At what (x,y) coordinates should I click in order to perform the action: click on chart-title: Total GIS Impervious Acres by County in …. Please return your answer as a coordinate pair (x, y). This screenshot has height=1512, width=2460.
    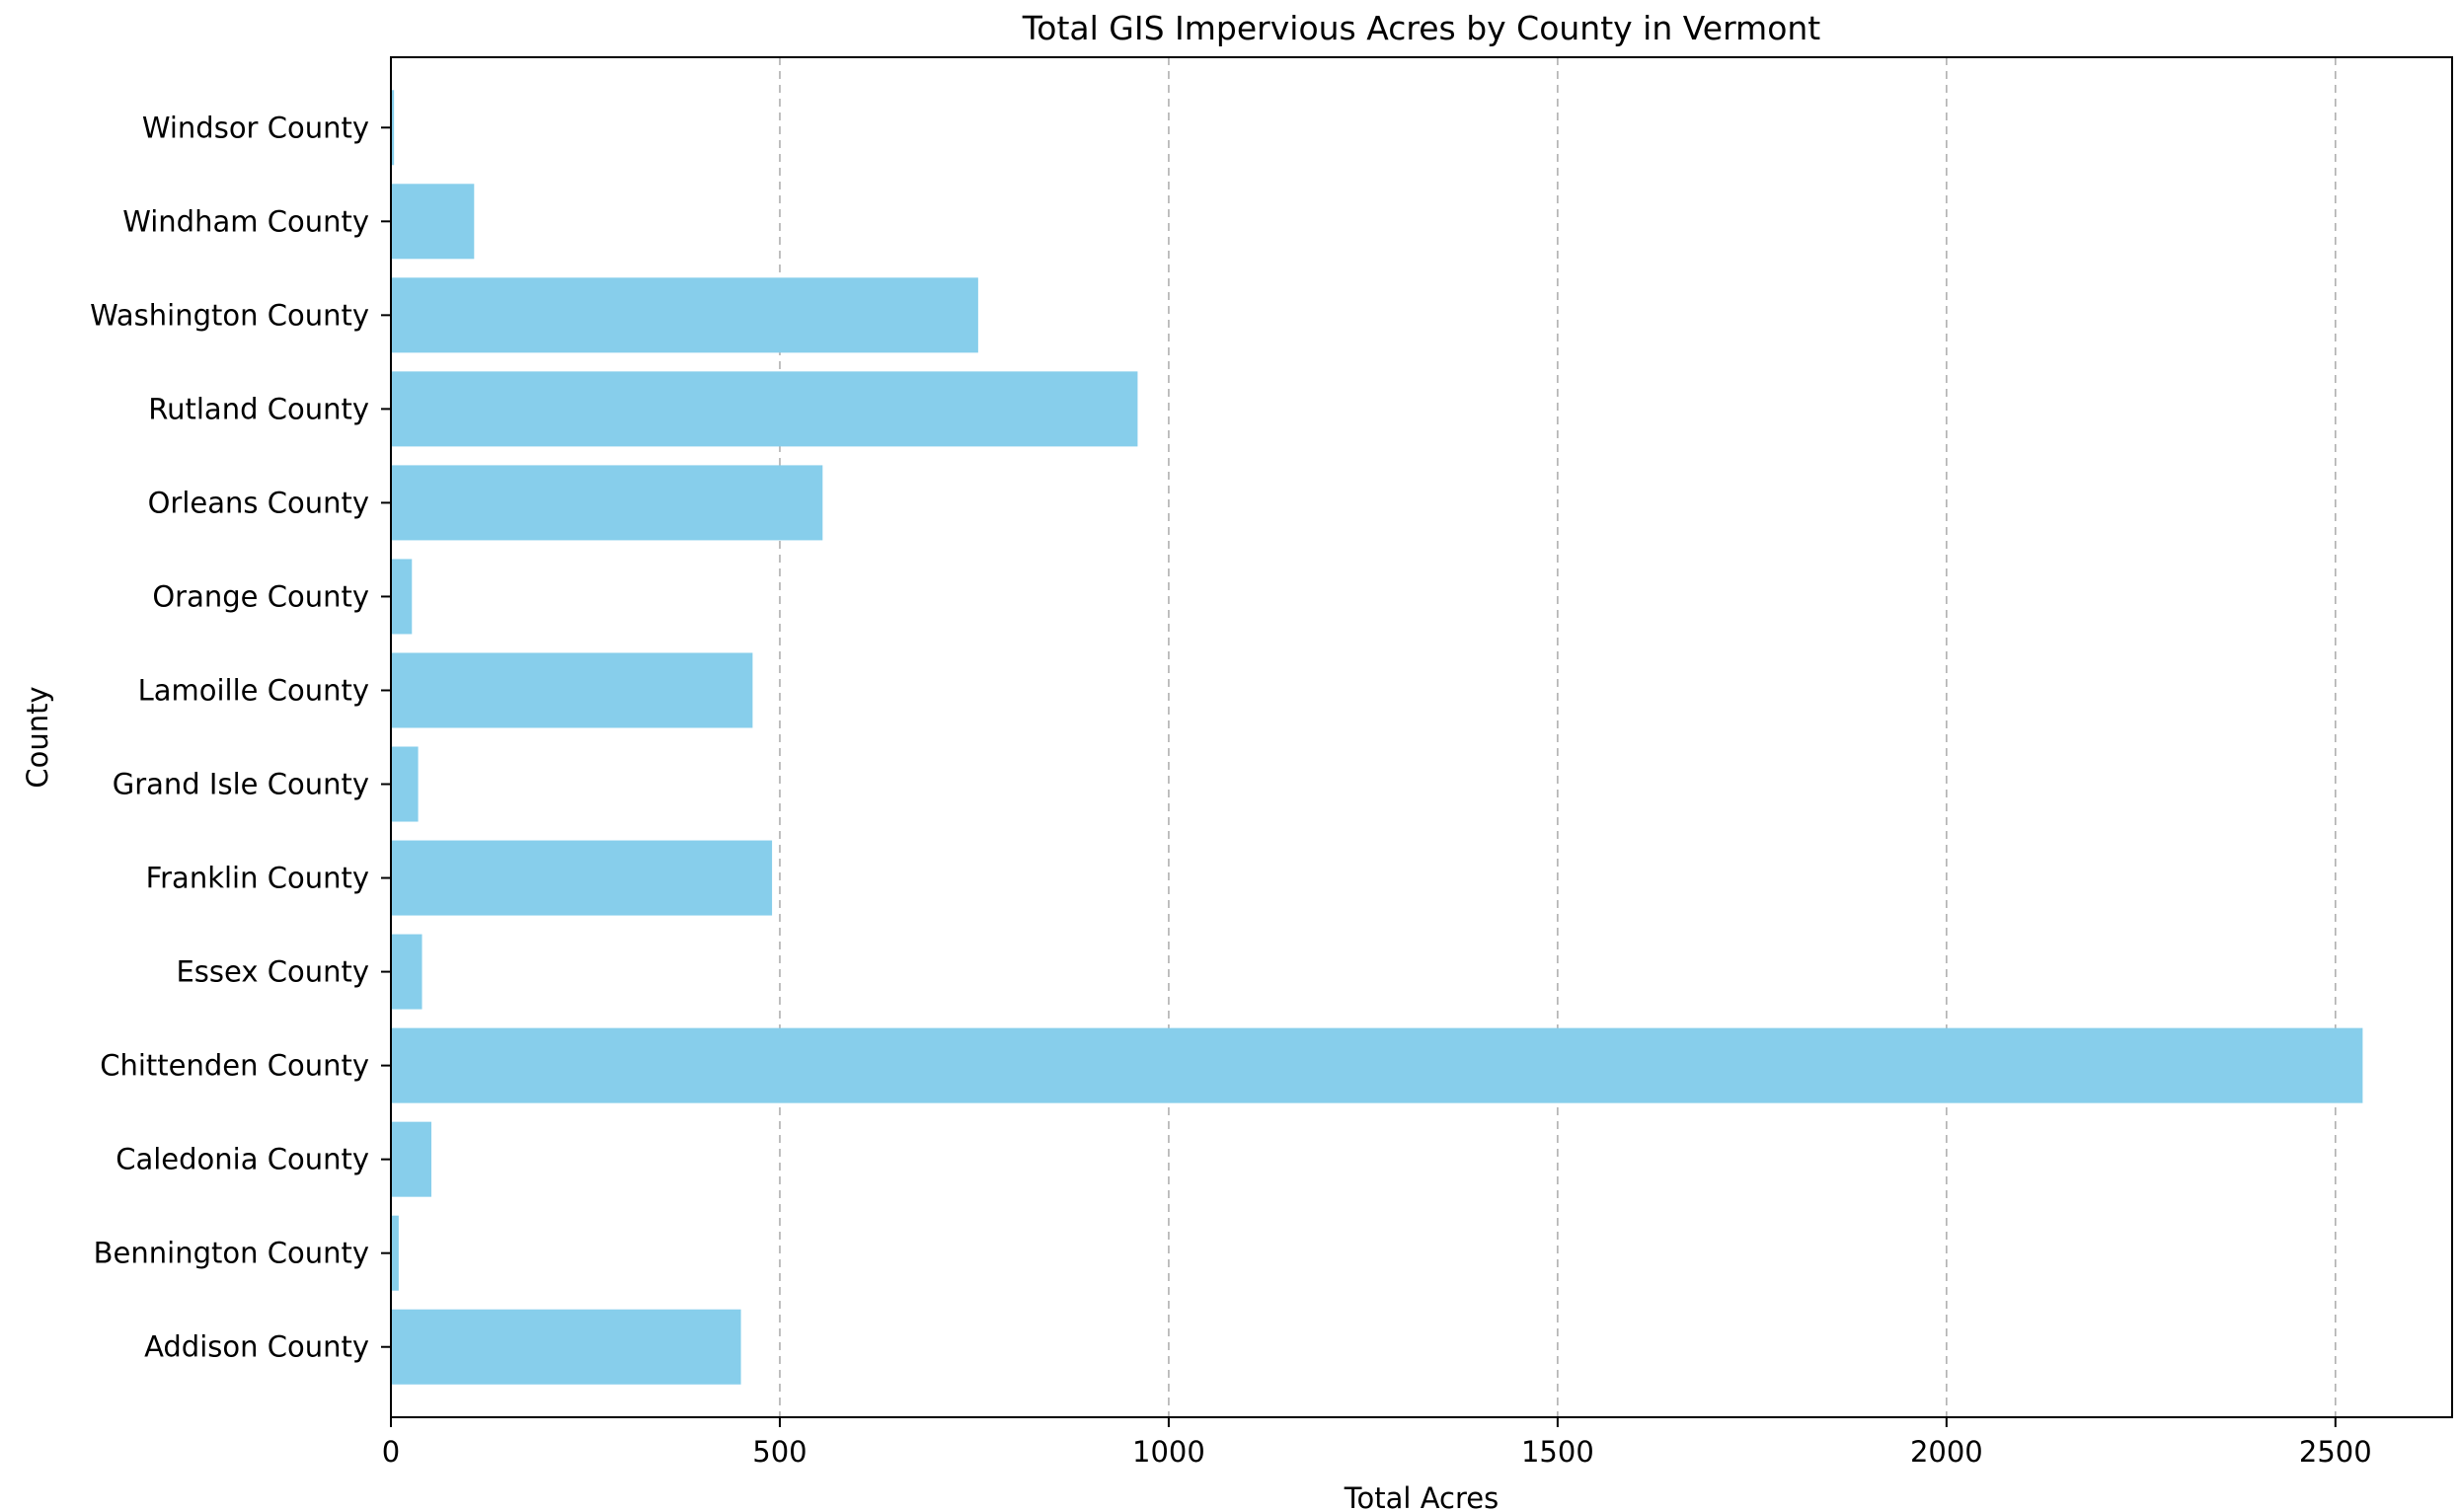
    Looking at the image, I should click on (1421, 28).